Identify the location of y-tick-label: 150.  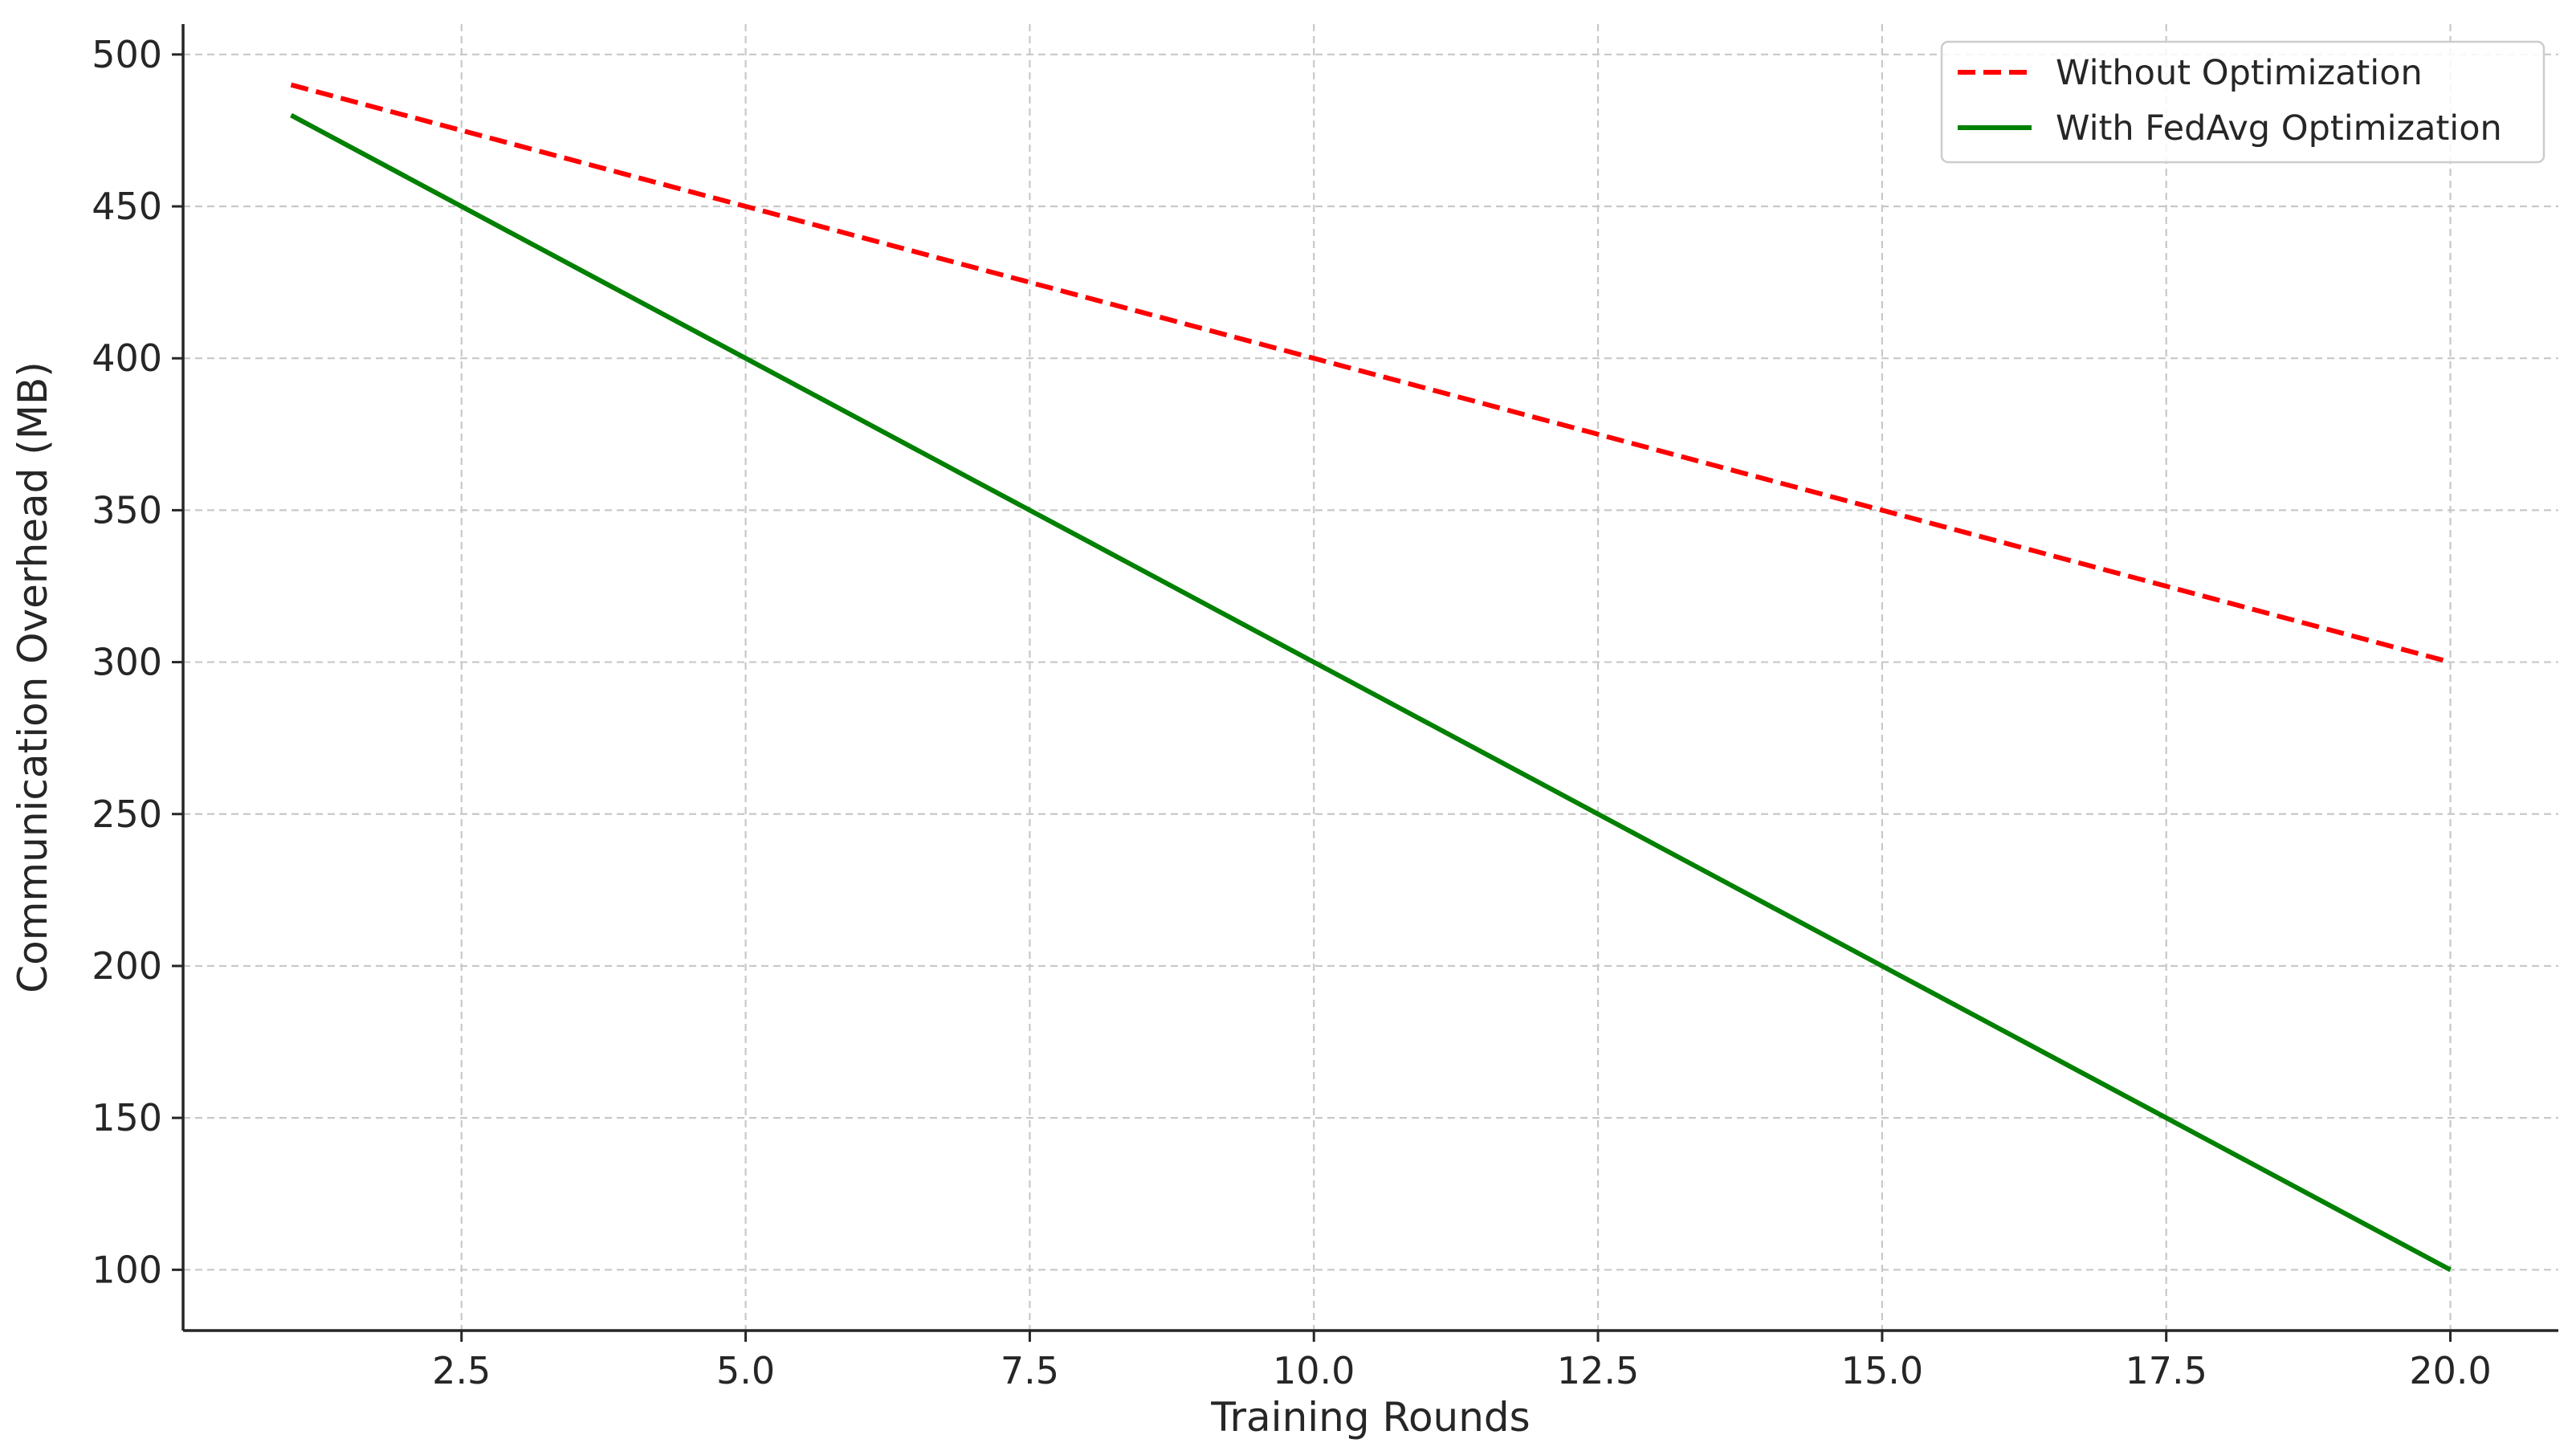
(127, 1118).